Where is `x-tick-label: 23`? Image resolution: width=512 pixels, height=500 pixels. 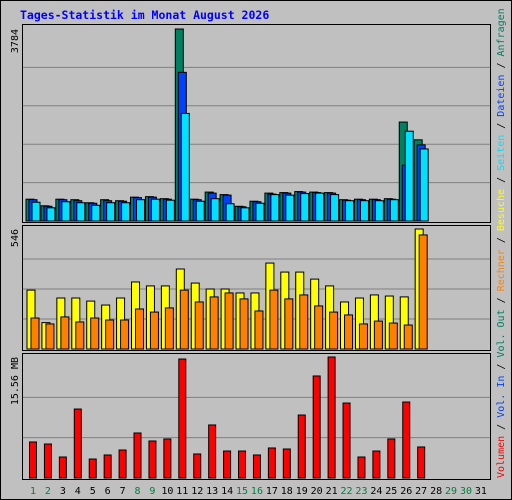 x-tick-label: 23 is located at coordinates (361, 491).